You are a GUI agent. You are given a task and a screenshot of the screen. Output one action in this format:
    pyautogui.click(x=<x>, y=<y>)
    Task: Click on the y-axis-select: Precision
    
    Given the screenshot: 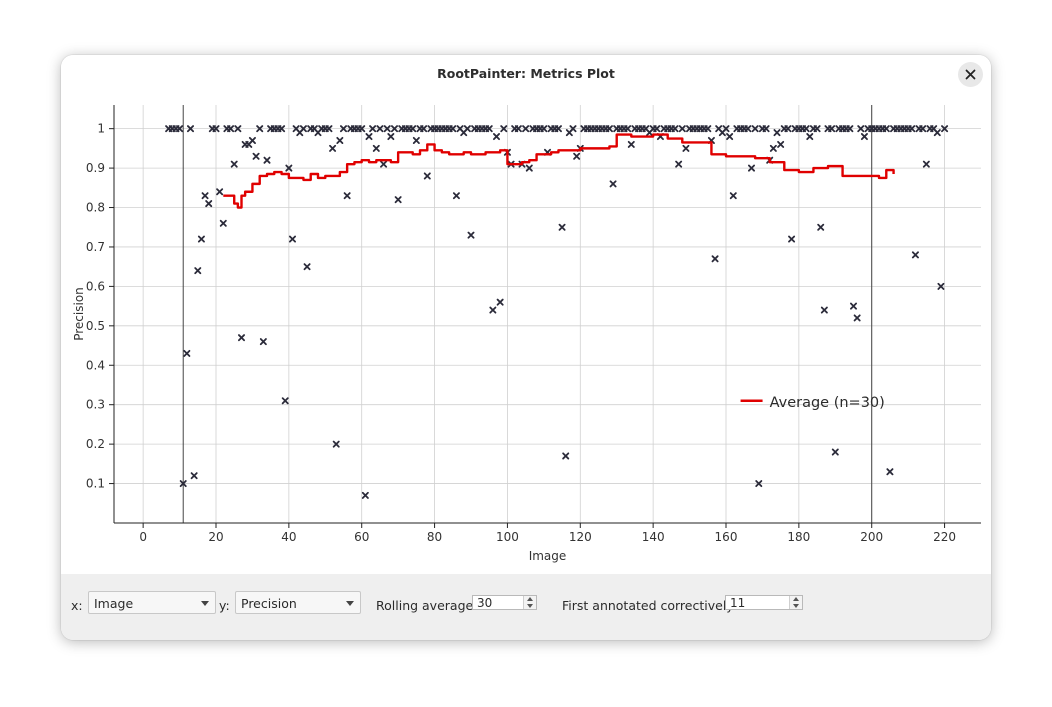 What is the action you would take?
    pyautogui.click(x=298, y=602)
    